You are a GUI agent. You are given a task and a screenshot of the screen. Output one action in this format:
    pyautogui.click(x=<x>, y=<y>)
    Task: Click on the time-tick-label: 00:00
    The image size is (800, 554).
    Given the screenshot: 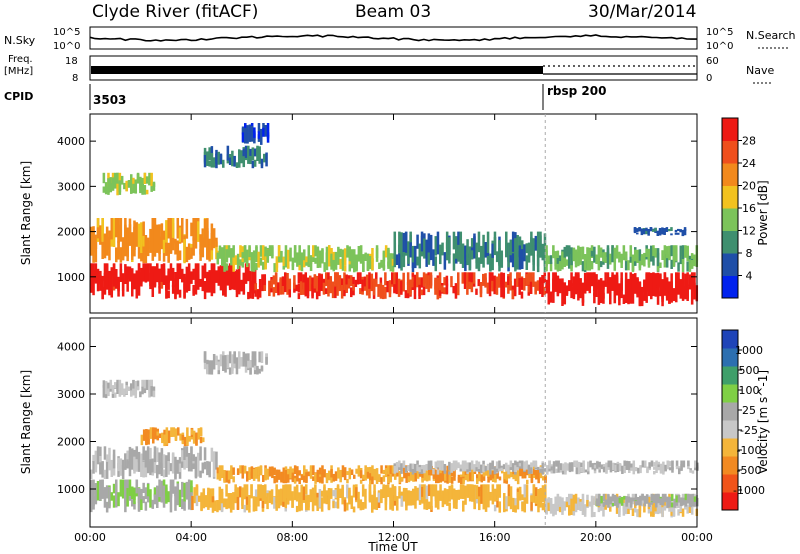 What is the action you would take?
    pyautogui.click(x=90, y=537)
    